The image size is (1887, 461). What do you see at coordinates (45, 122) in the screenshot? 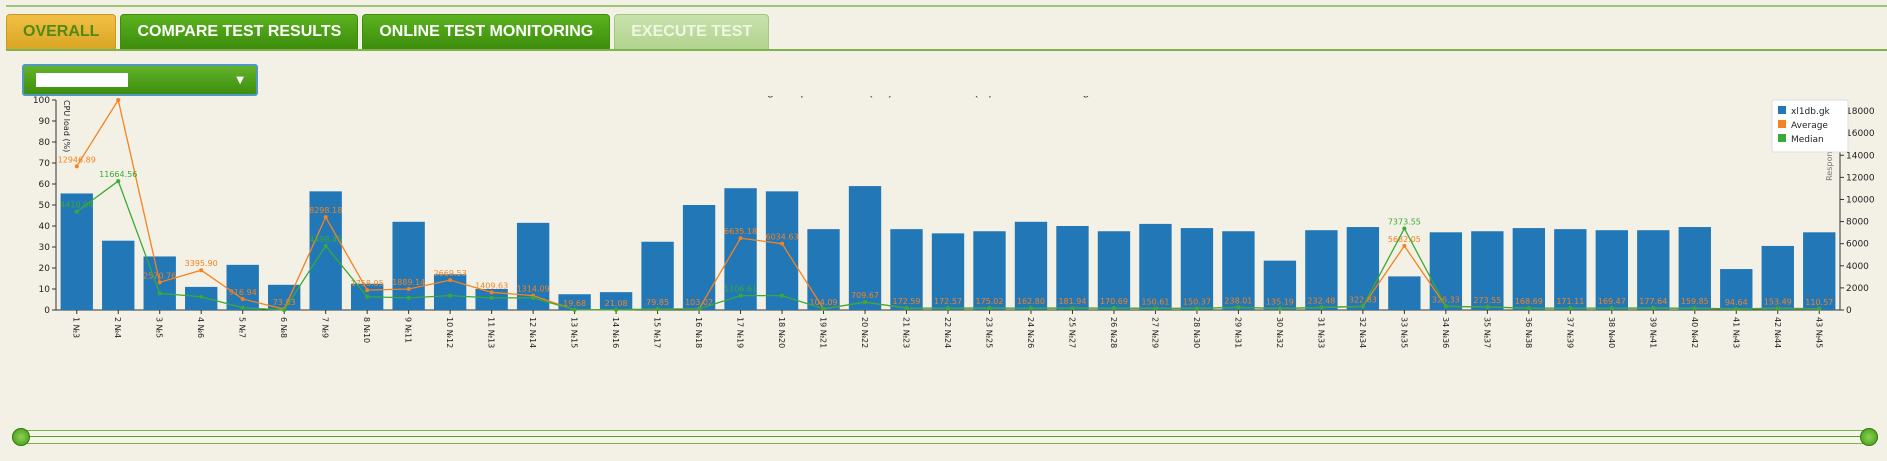
I see `y-left-tick-label: 90` at bounding box center [45, 122].